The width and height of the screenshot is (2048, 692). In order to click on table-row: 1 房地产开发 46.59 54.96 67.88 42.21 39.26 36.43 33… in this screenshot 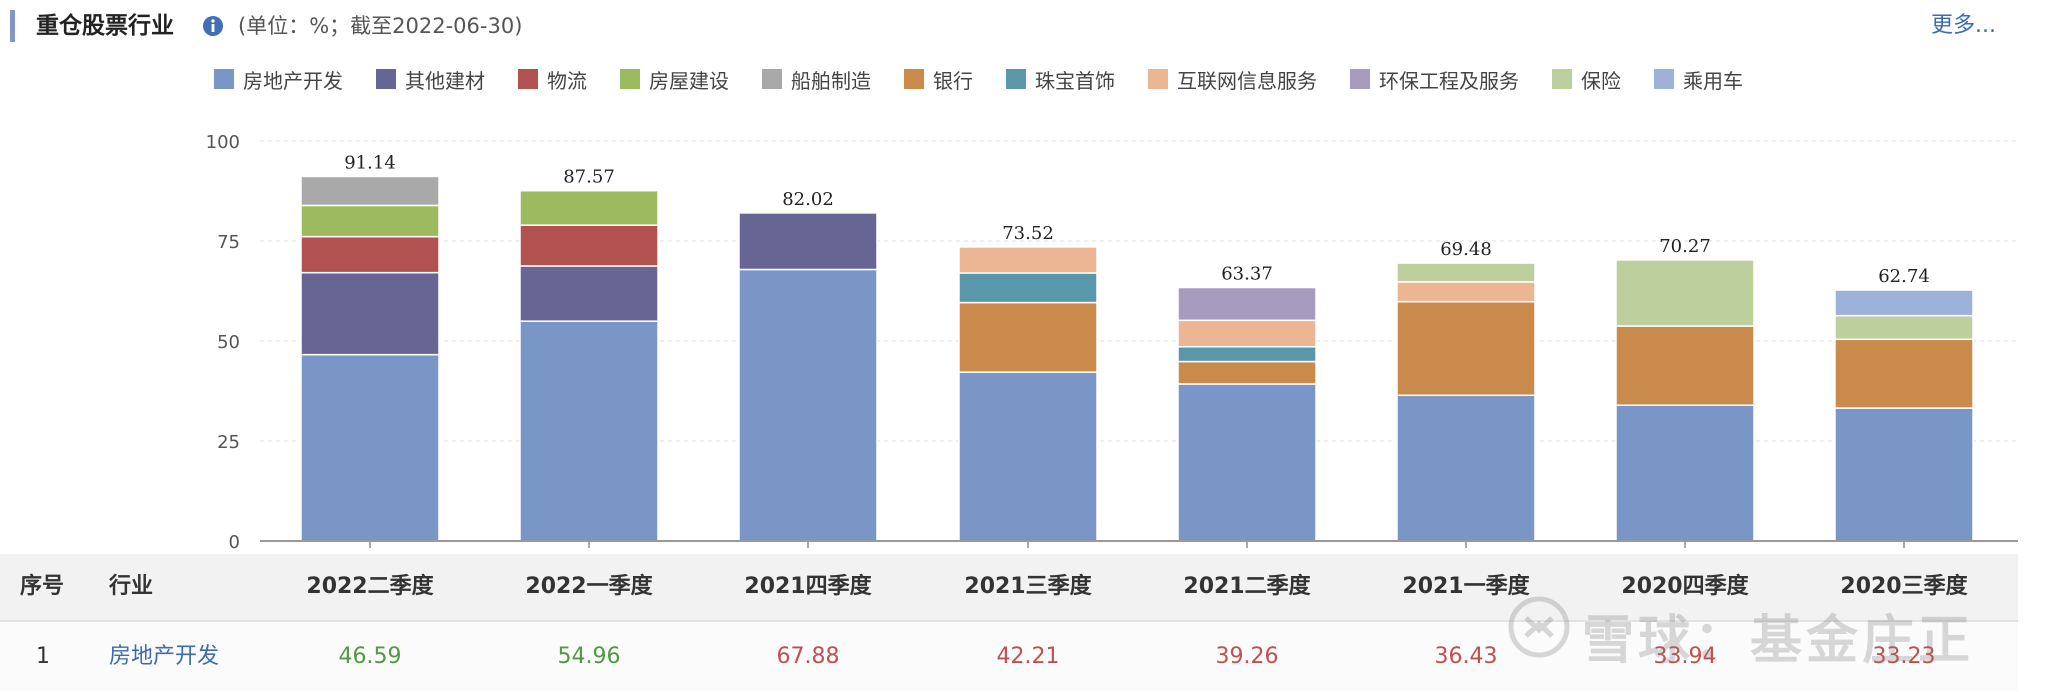, I will do `click(1009, 656)`.